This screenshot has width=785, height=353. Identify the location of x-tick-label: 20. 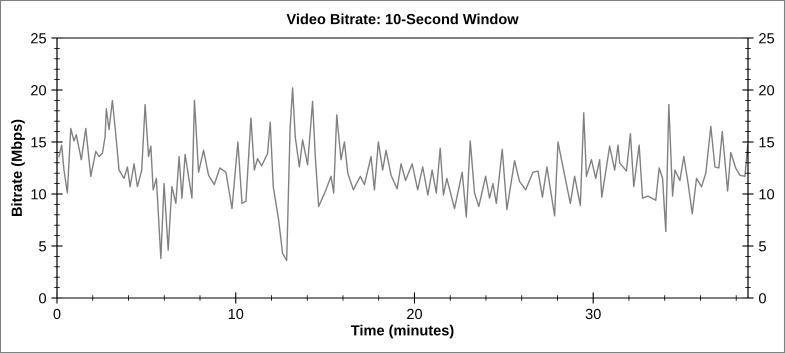
(414, 314).